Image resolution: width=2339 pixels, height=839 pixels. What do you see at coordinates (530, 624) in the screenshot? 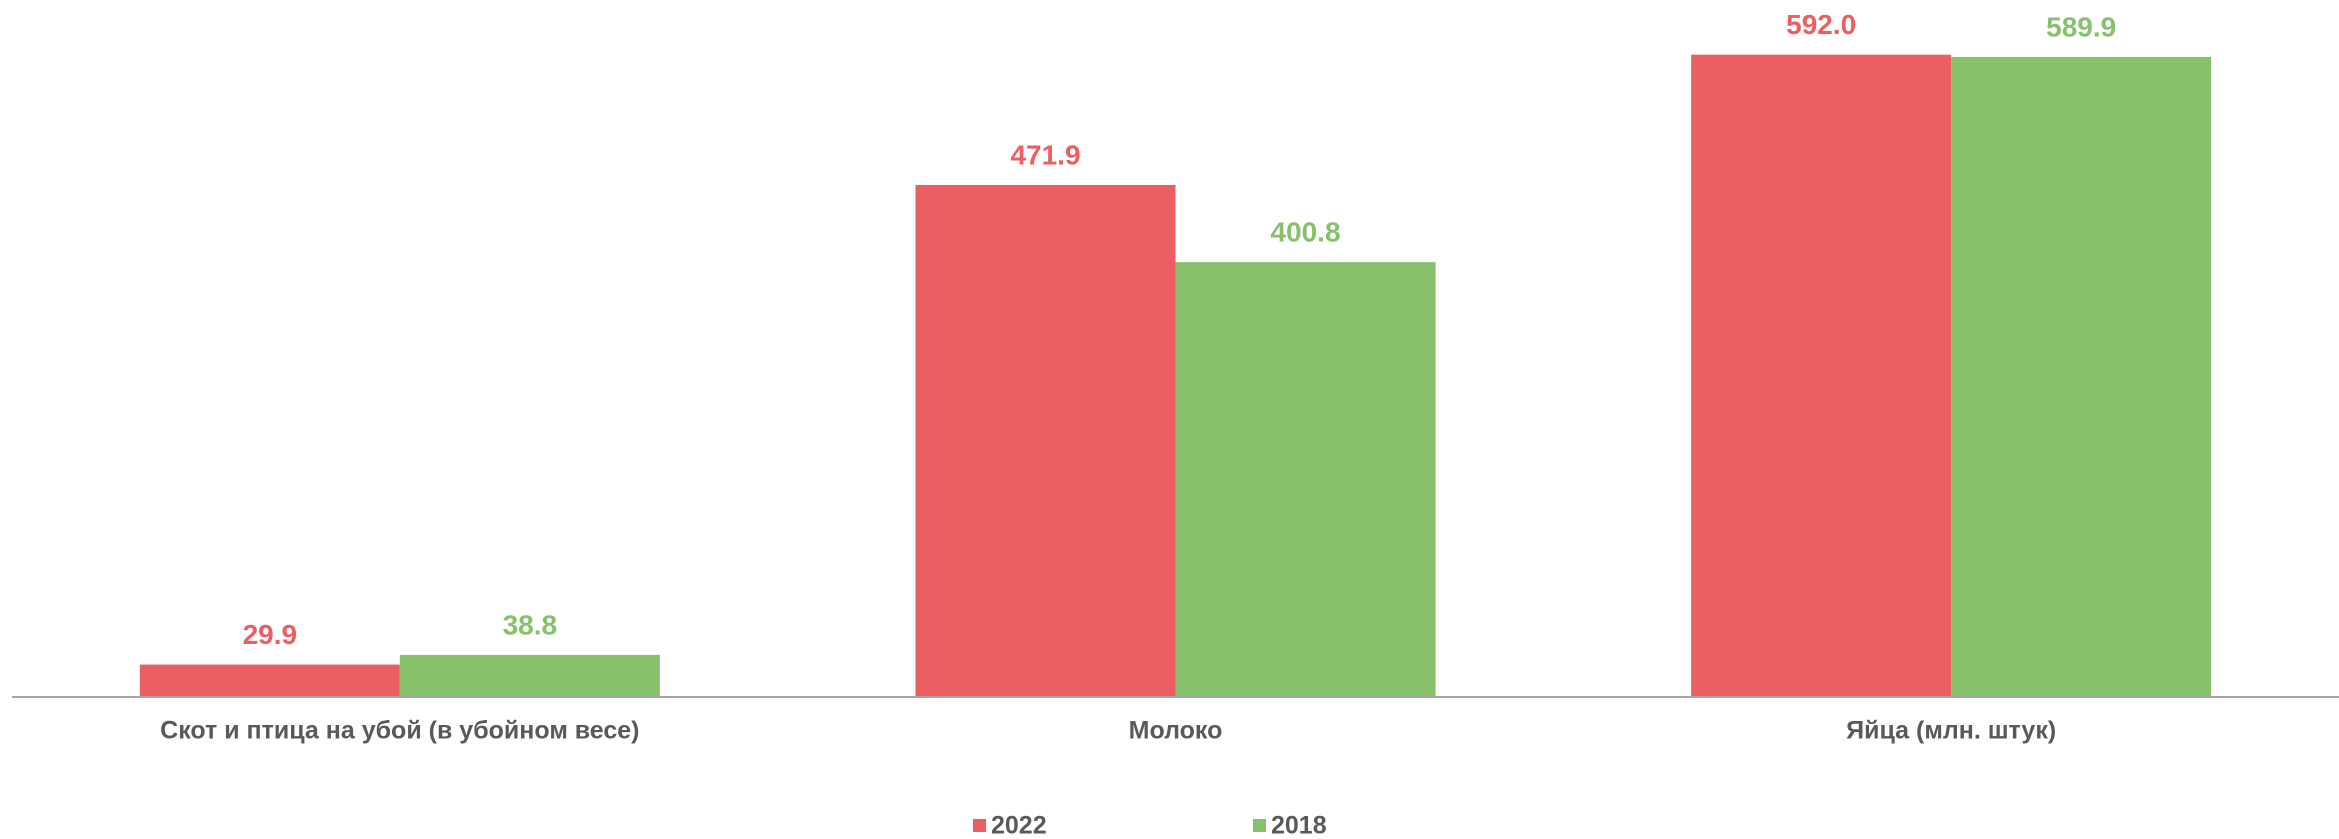
I see `data-label: 38.8` at bounding box center [530, 624].